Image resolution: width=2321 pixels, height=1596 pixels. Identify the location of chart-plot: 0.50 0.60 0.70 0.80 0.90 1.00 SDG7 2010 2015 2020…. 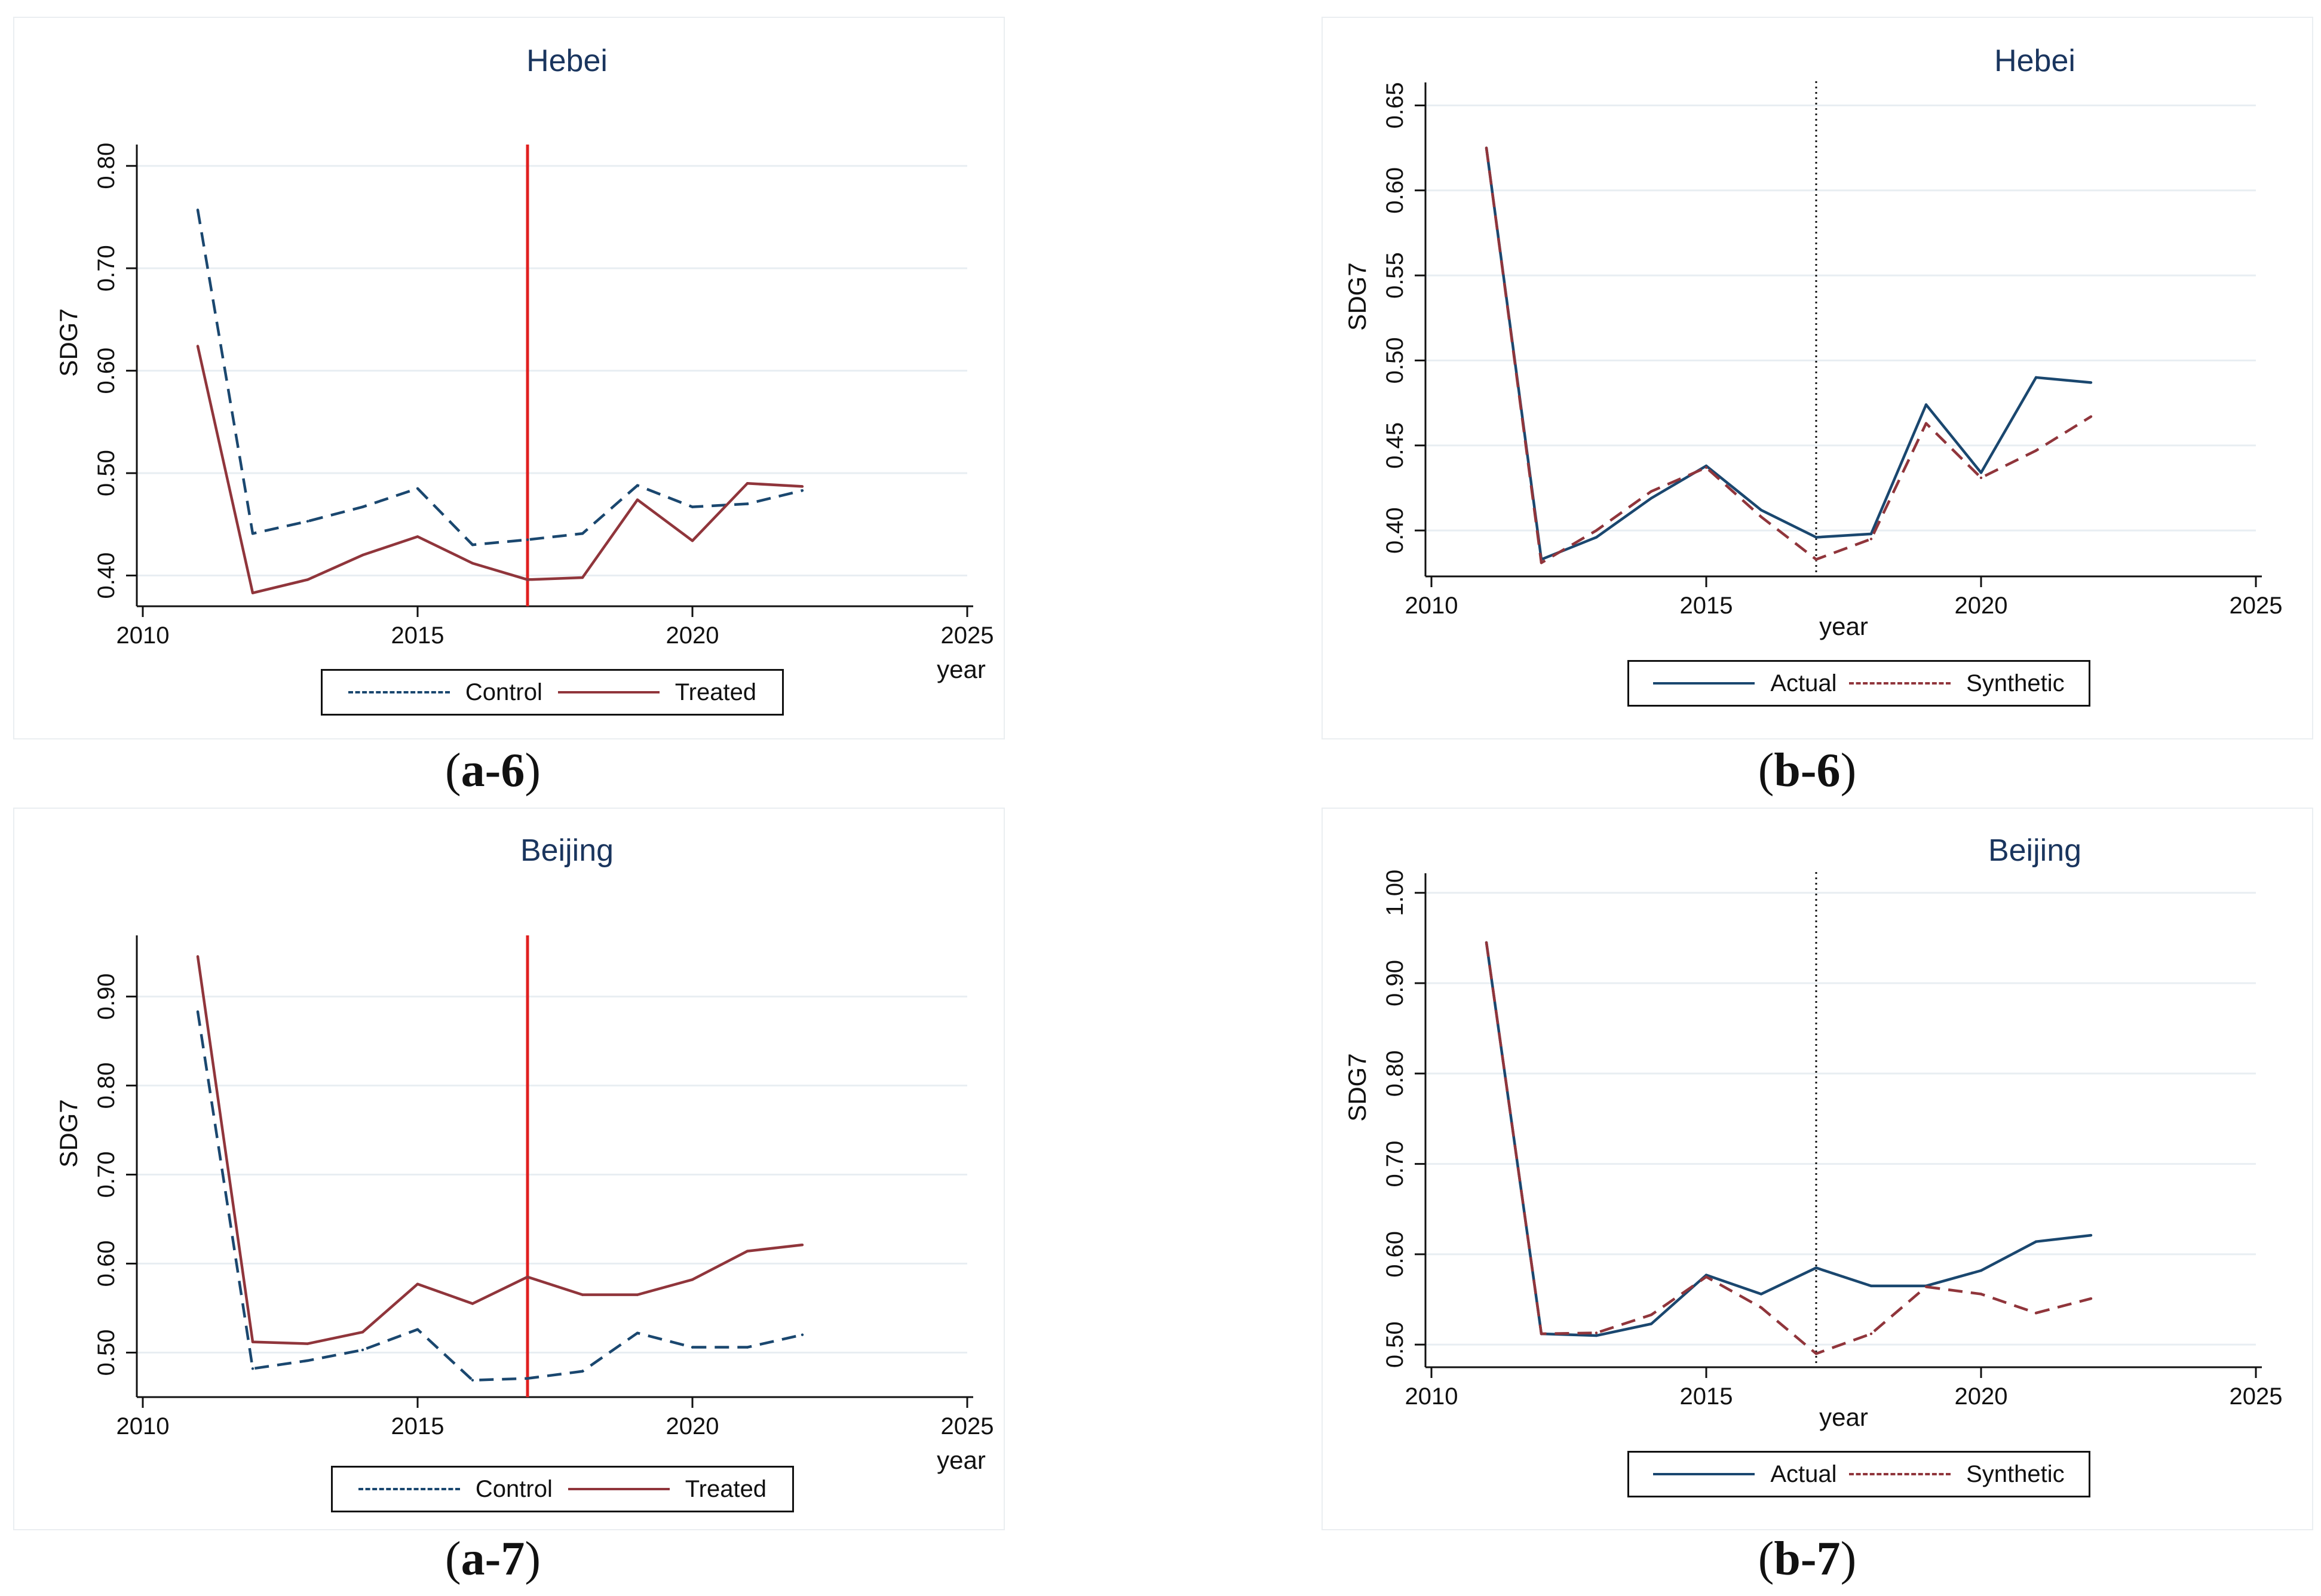
(1813, 1150).